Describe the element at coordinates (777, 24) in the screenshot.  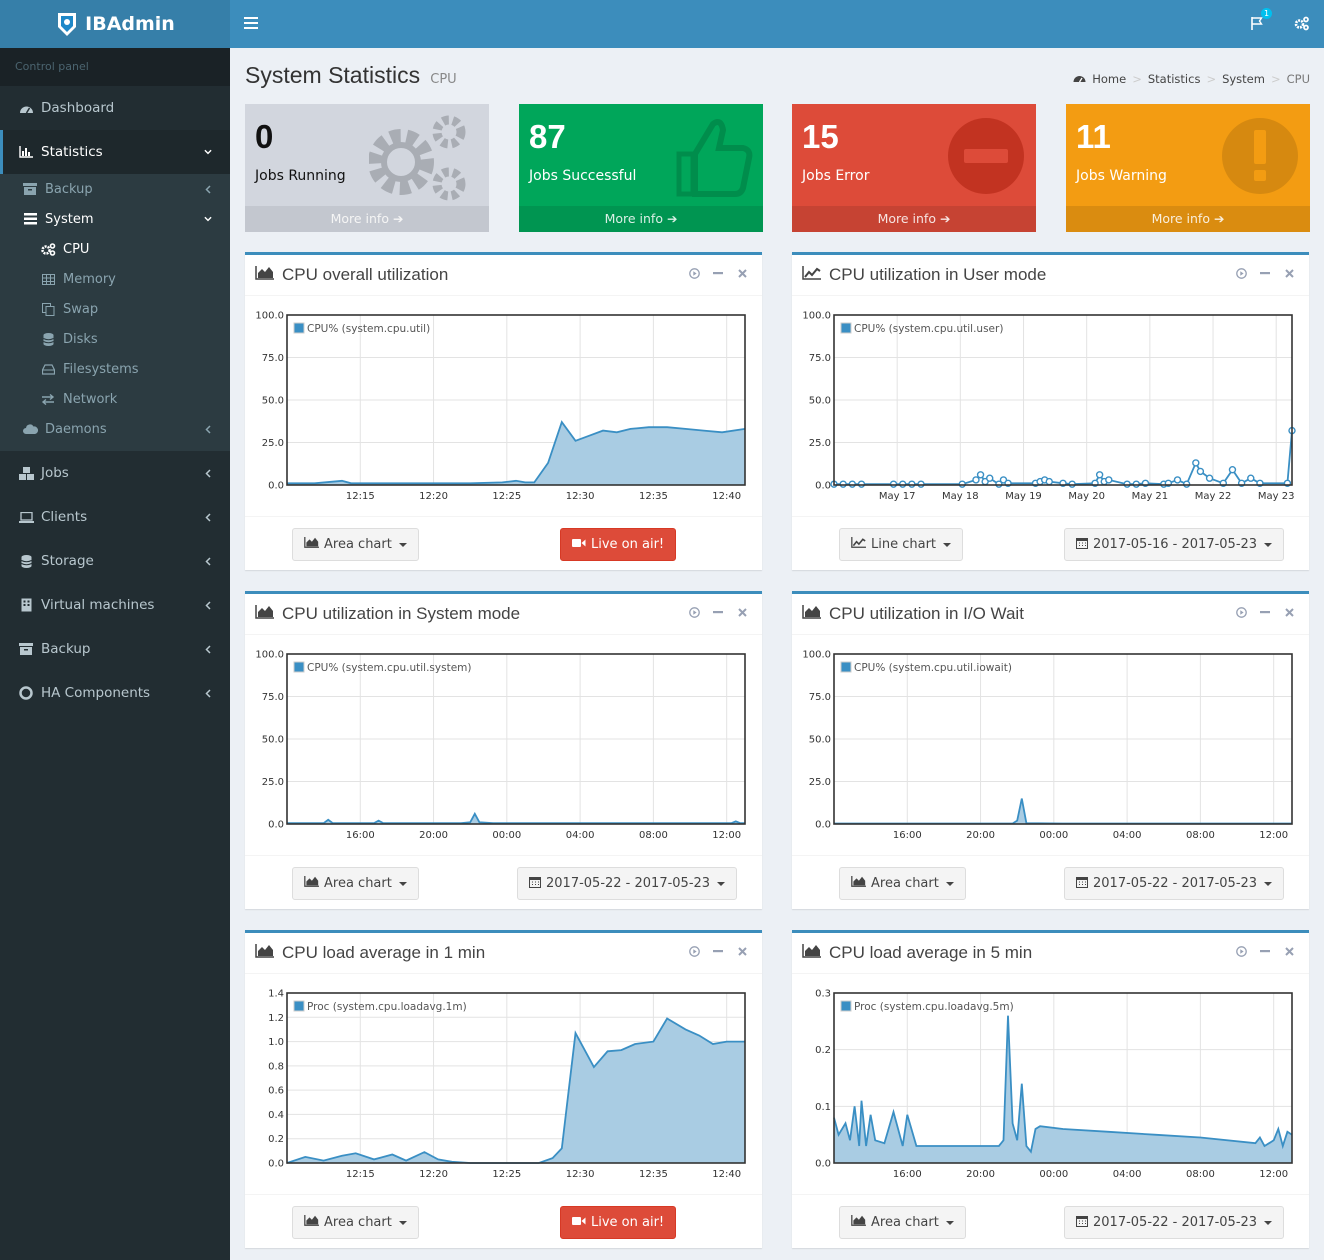
I see `top-navbar: 1` at that location.